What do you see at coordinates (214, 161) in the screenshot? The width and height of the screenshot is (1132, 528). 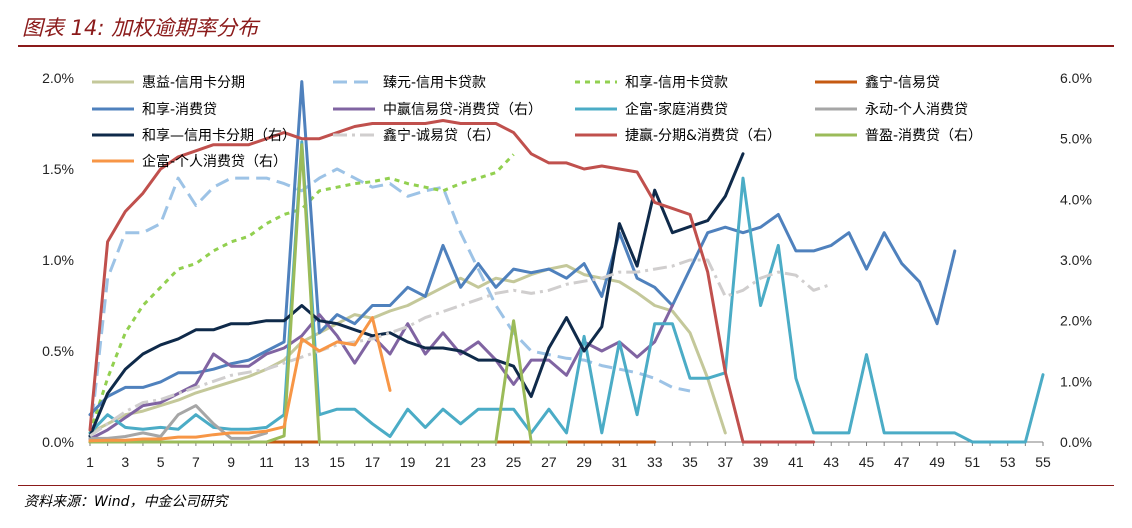 I see `legend-label: 企富-个人消费贷（右）` at bounding box center [214, 161].